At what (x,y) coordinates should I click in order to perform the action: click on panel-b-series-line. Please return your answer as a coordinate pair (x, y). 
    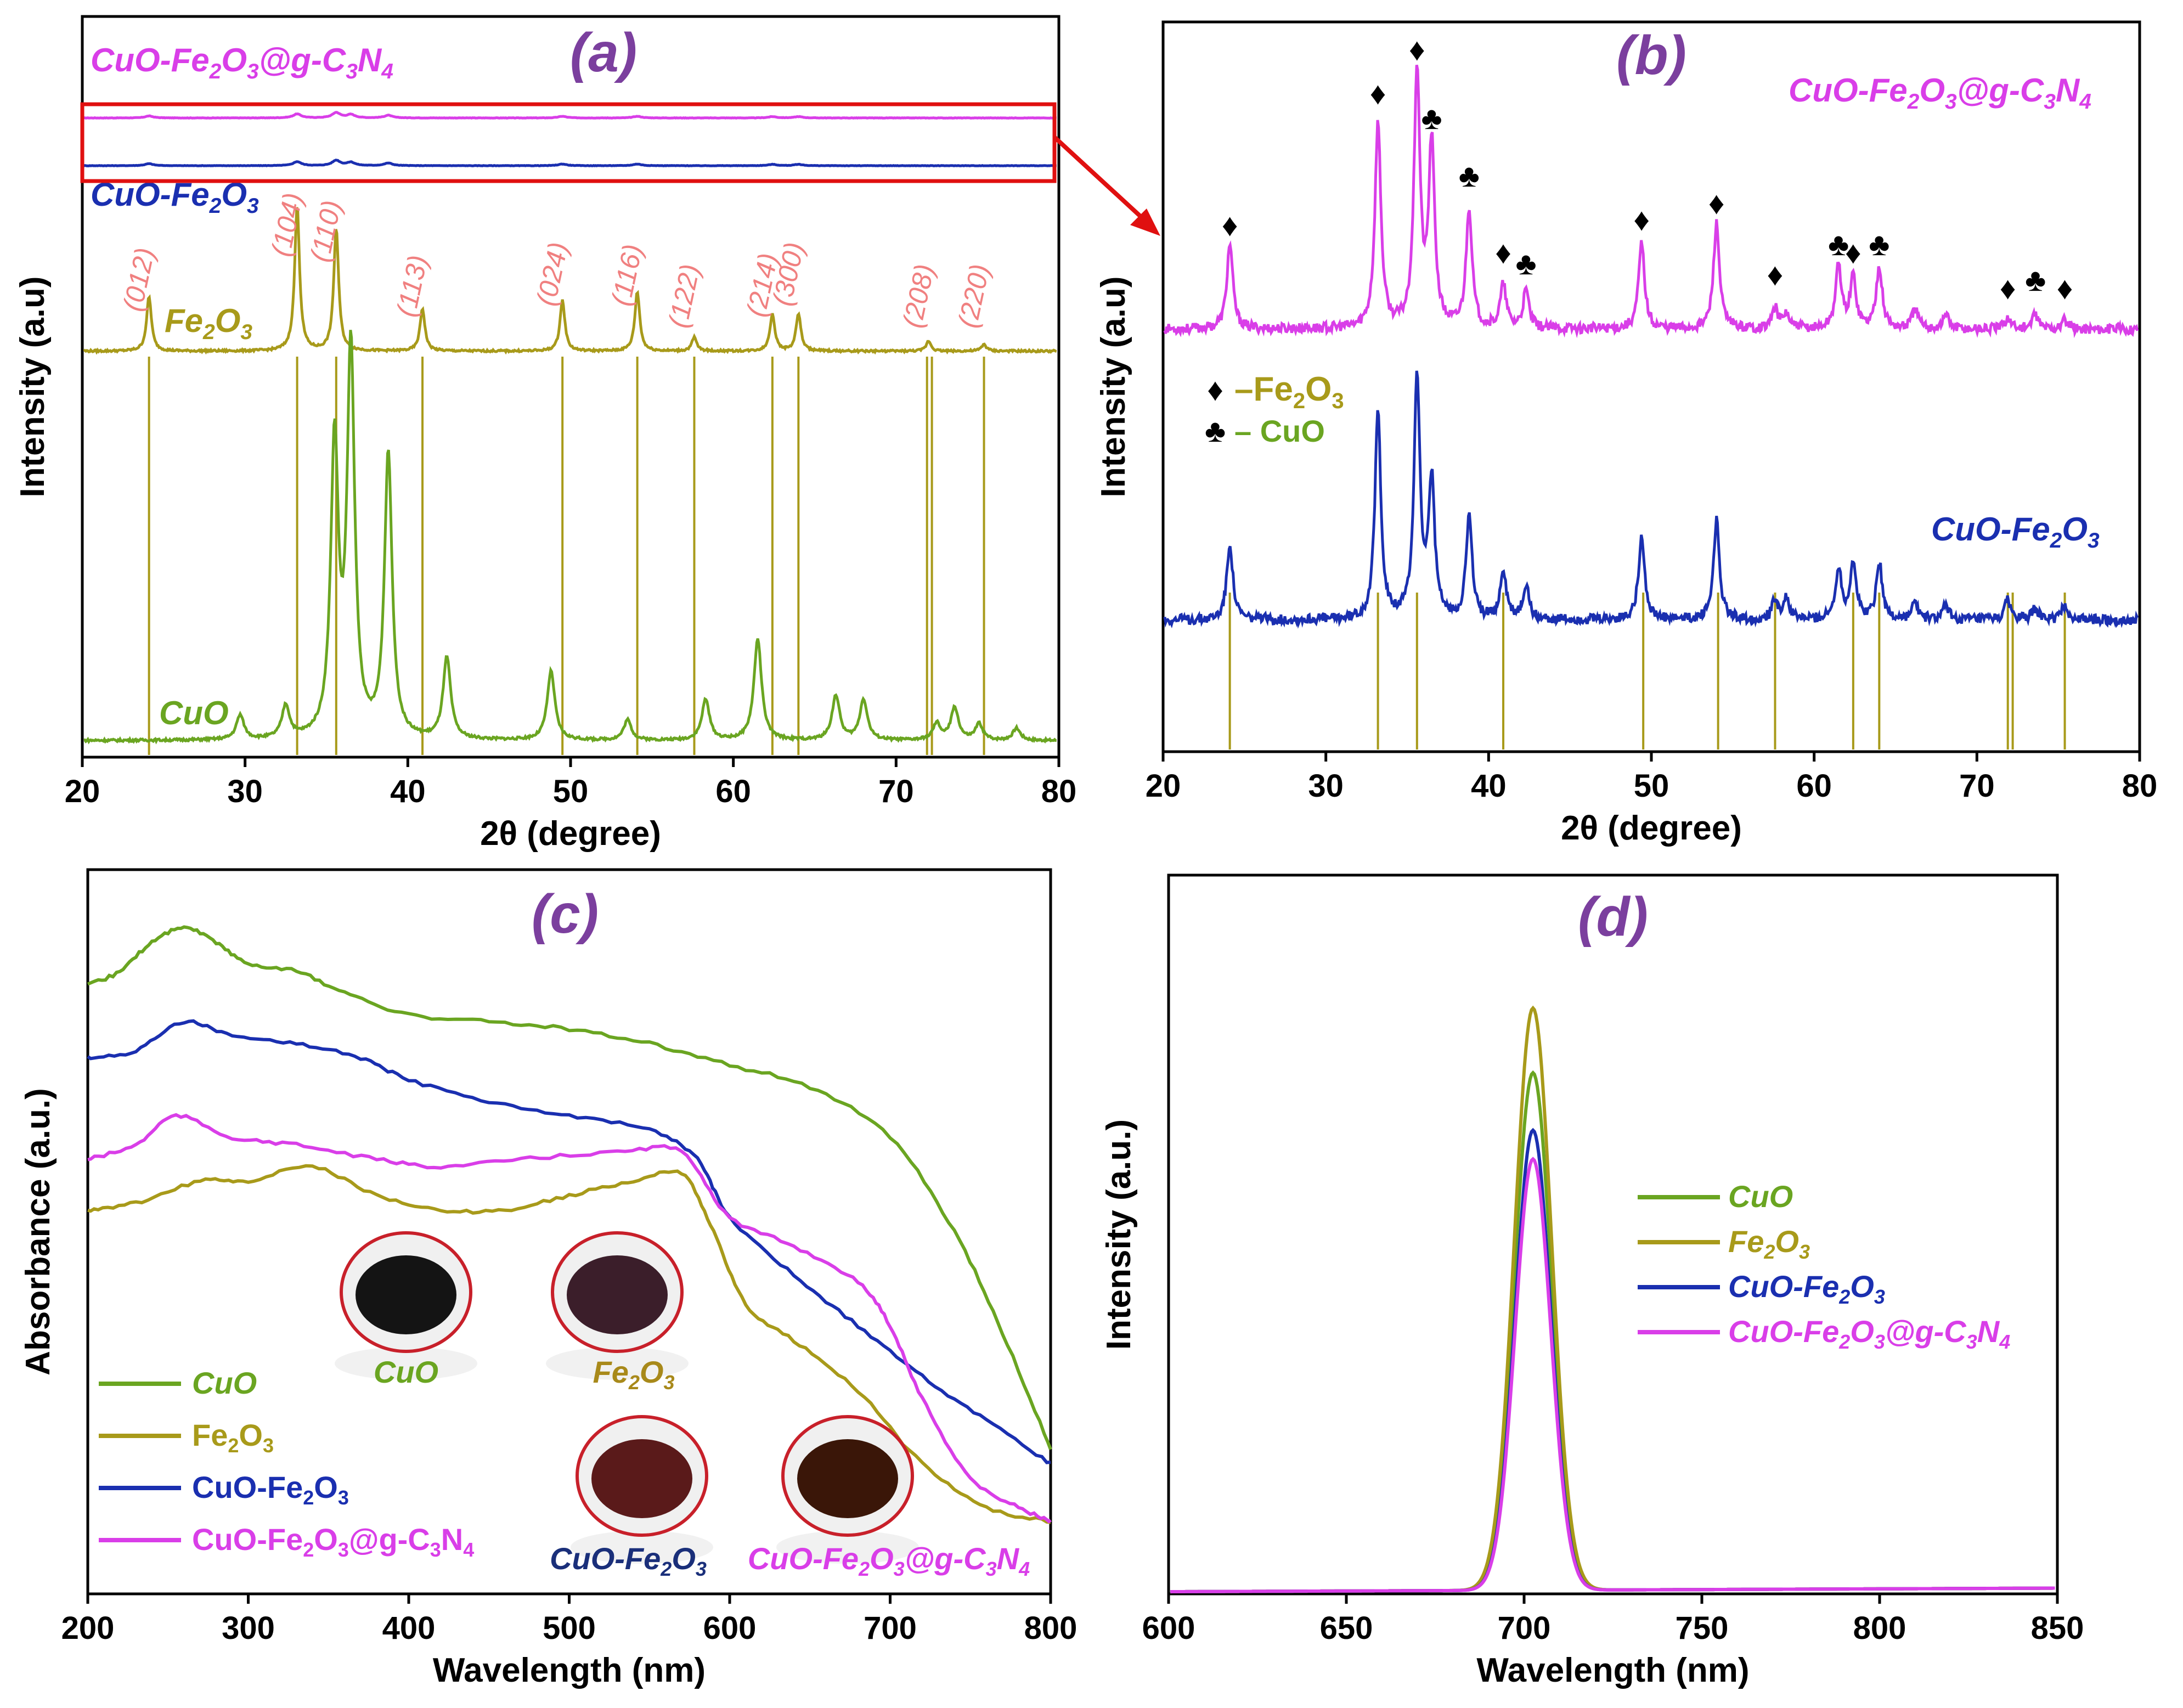
    Looking at the image, I should click on (1651, 201).